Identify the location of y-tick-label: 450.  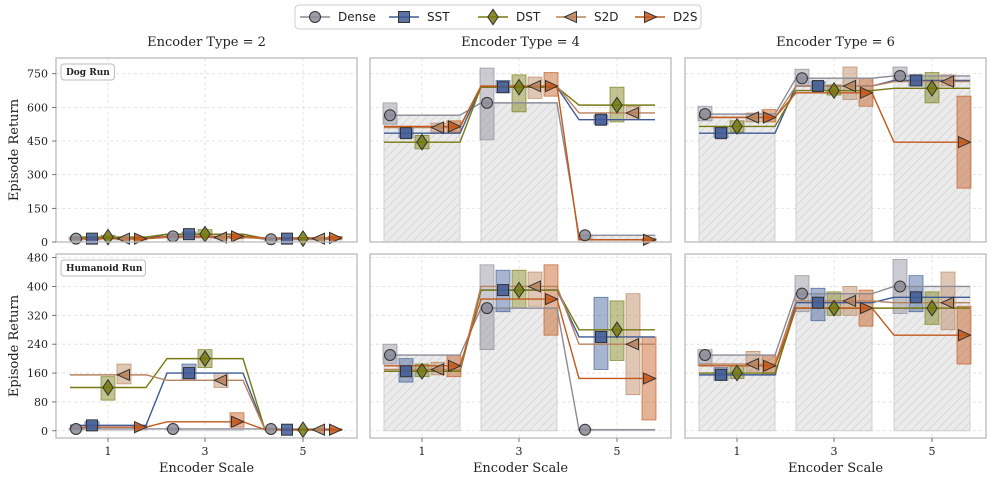
(37, 141).